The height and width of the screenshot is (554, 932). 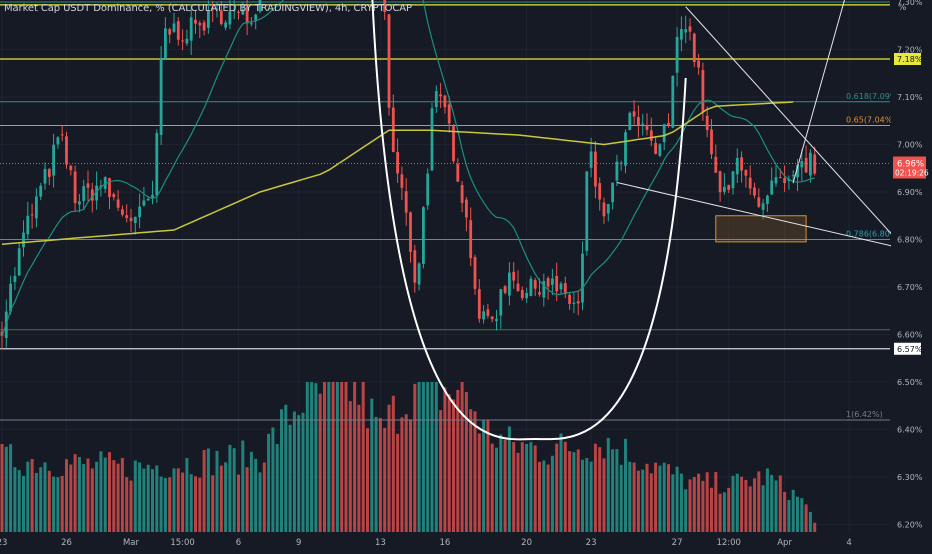 I want to click on time-axis-tick-label: Mar, so click(x=131, y=543).